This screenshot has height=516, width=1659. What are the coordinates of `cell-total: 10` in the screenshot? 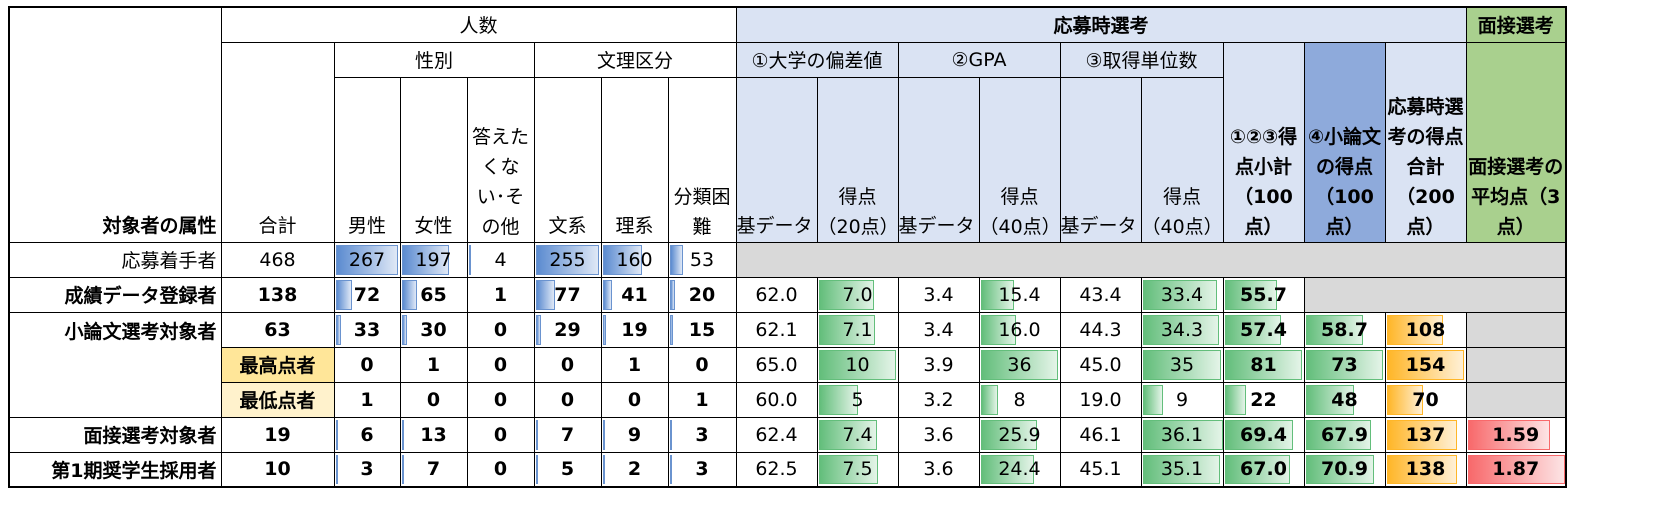 It's located at (277, 469).